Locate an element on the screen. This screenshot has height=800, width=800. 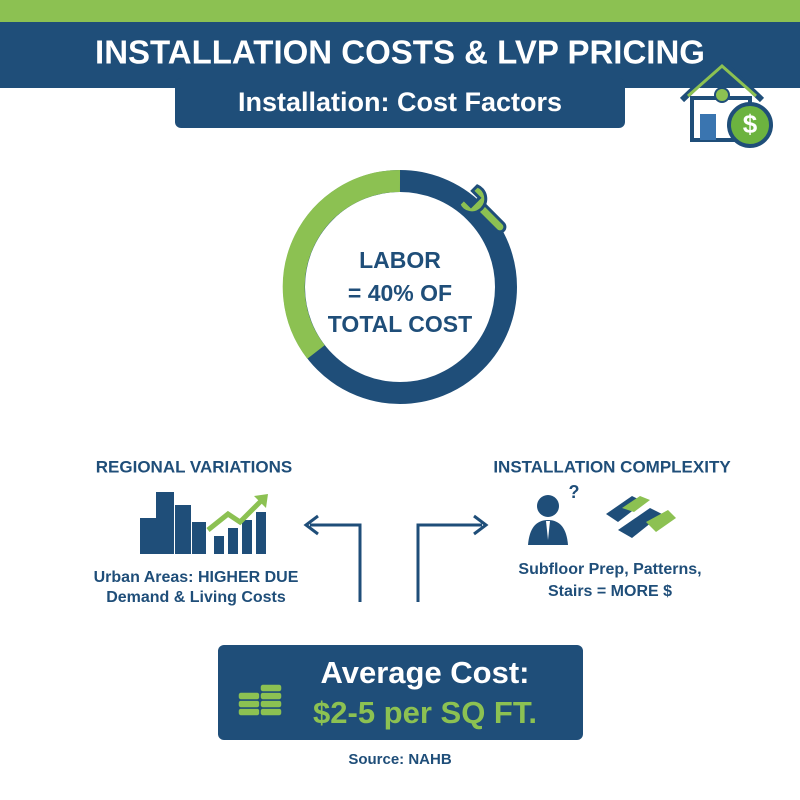
subtitle: Installation: Cost Factors is located at coordinates (400, 102).